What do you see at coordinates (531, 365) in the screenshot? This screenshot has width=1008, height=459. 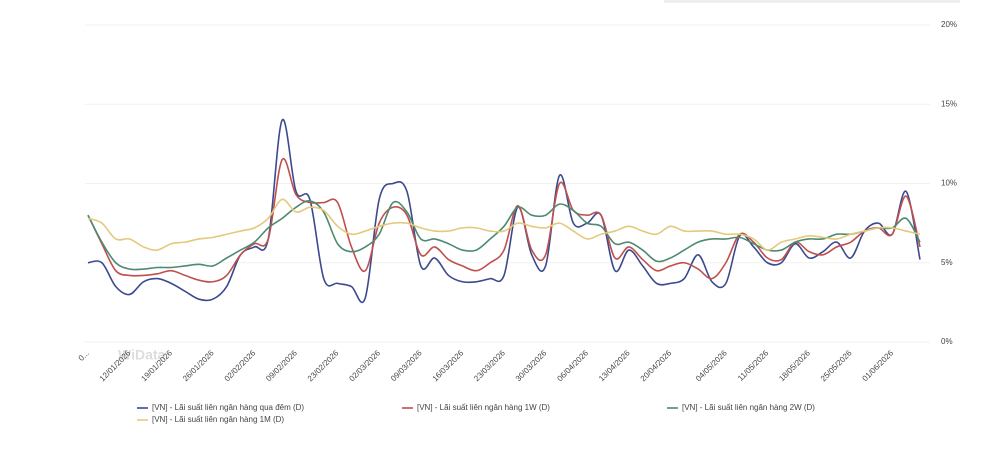 I see `x-tick-label: 30/03/2026` at bounding box center [531, 365].